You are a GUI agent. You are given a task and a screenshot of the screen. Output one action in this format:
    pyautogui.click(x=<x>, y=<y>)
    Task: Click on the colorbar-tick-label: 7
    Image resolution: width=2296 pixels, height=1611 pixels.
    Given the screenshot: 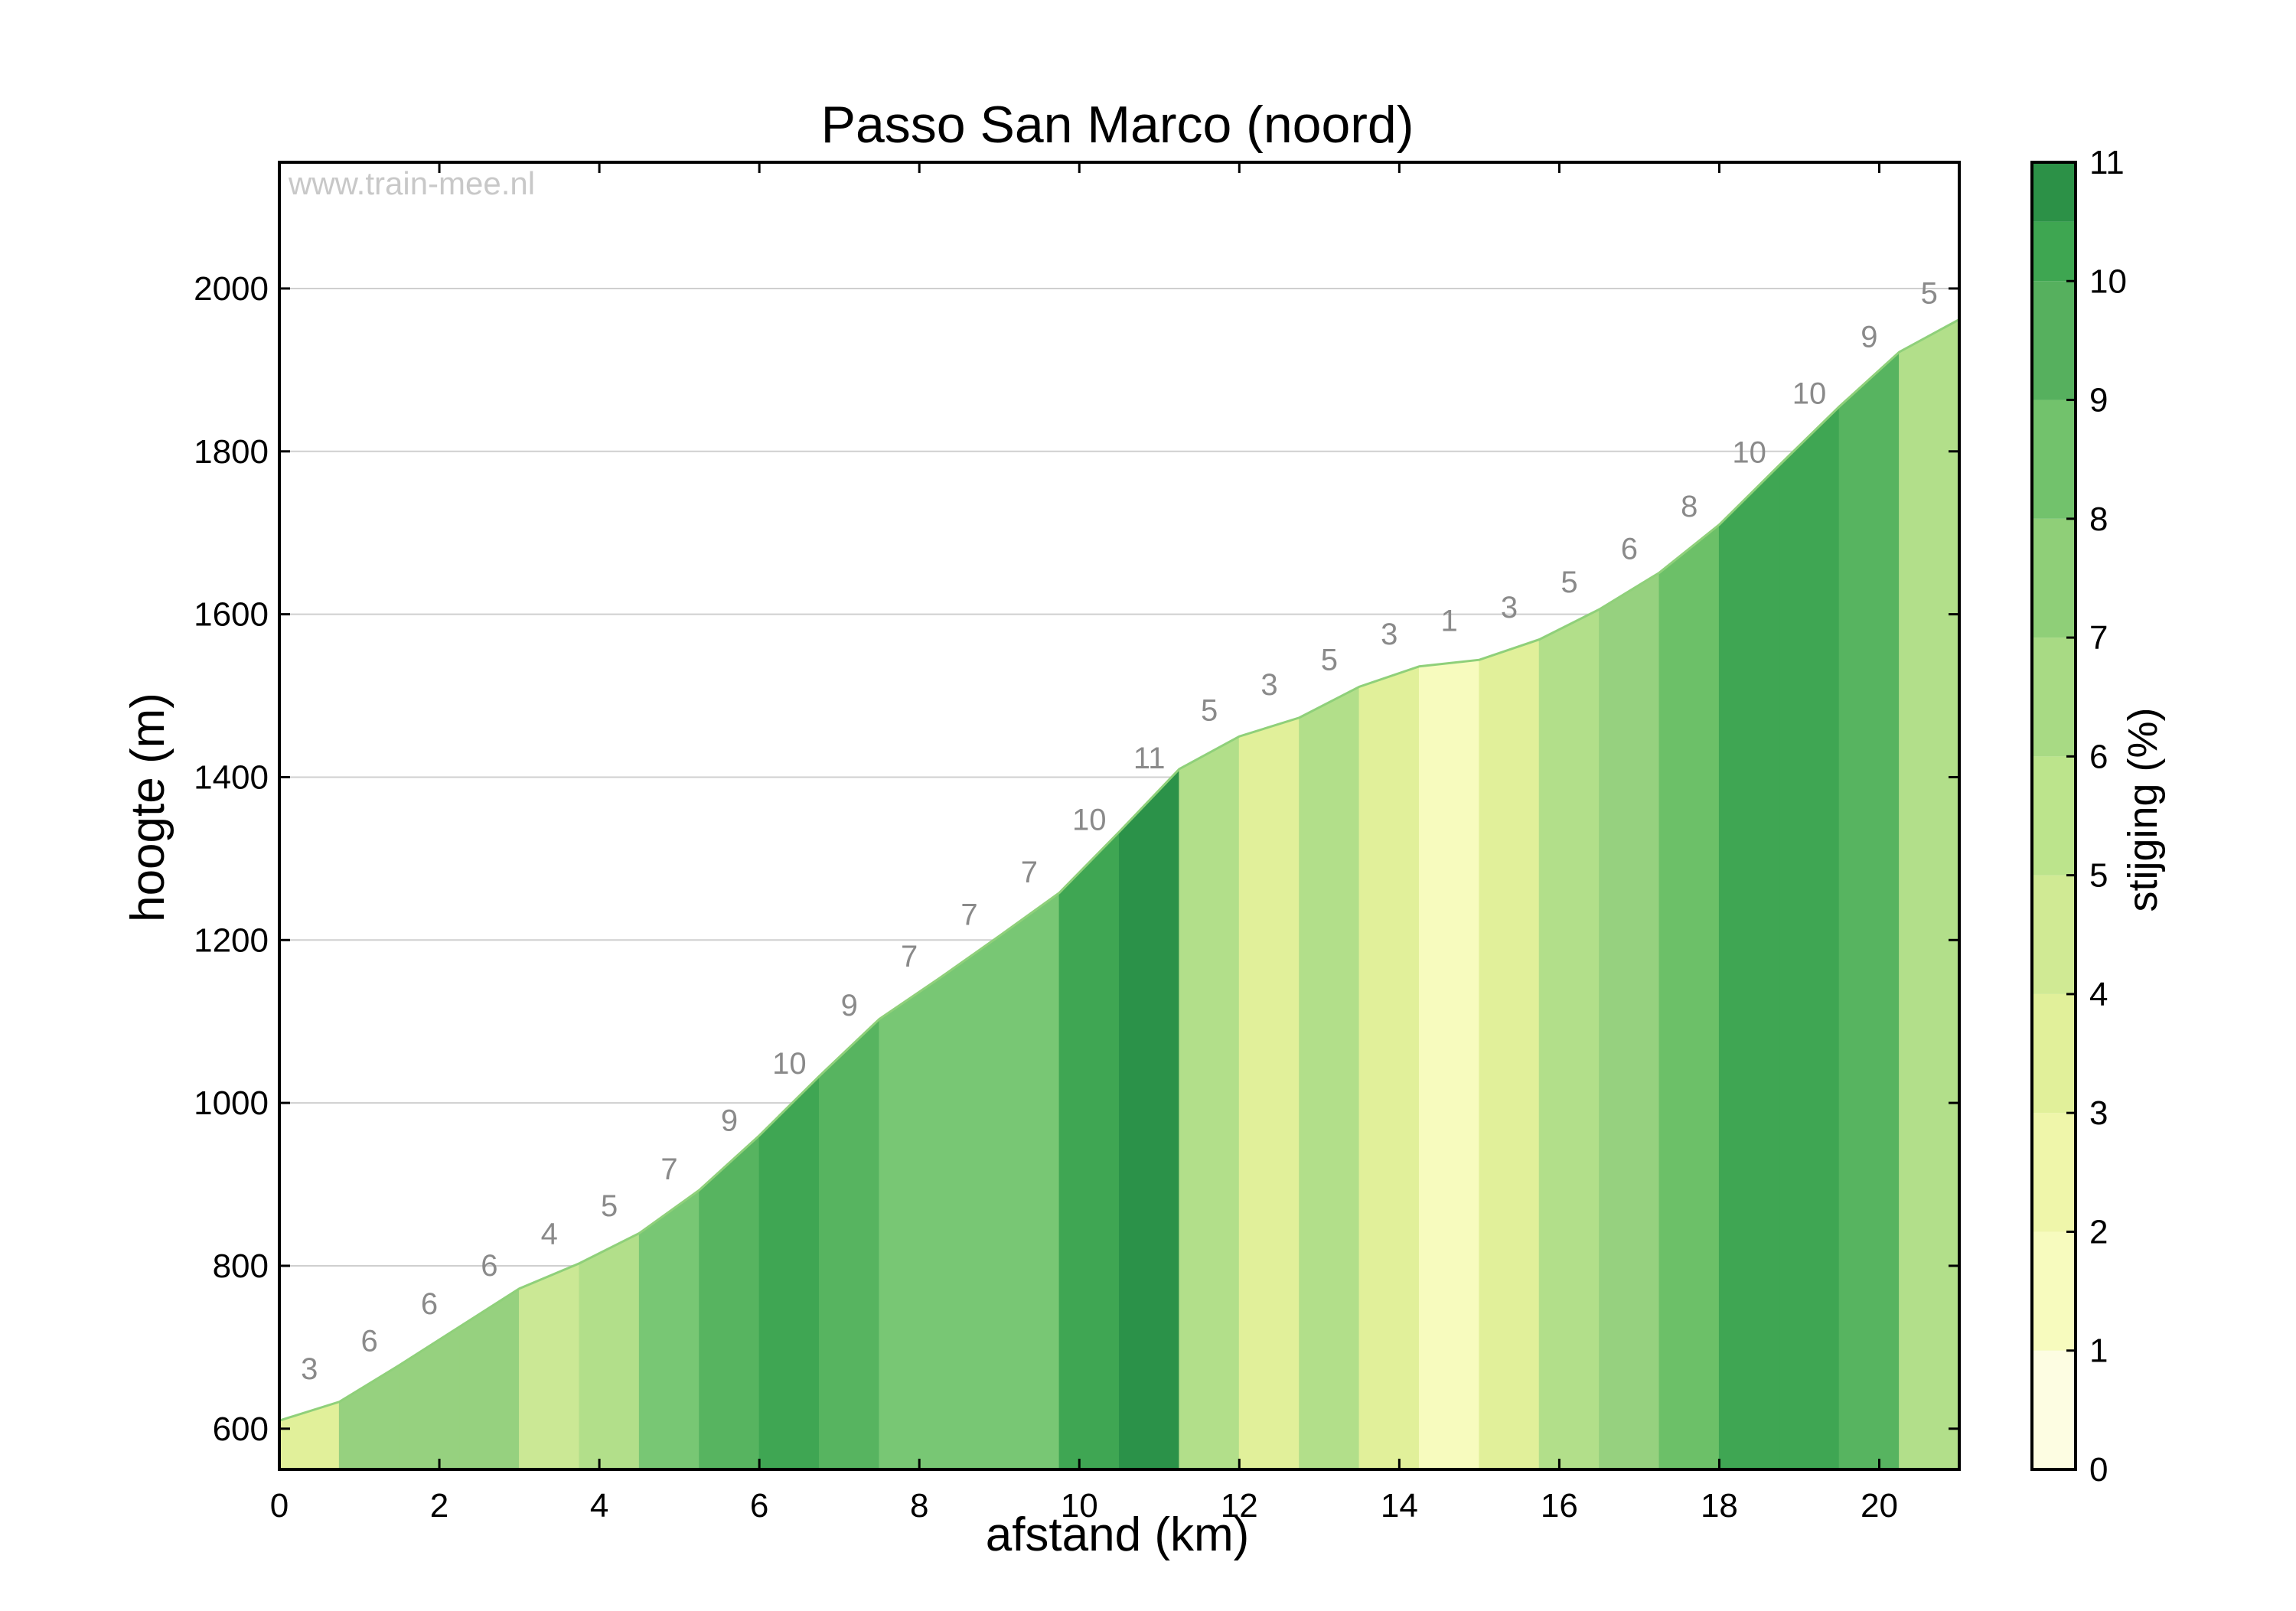 What is the action you would take?
    pyautogui.click(x=2098, y=638)
    